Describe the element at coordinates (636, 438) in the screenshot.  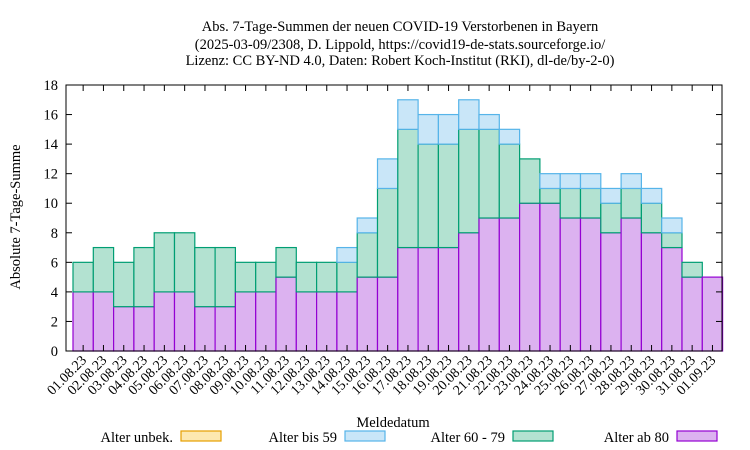
I see `legend-label: Alter ab 80` at that location.